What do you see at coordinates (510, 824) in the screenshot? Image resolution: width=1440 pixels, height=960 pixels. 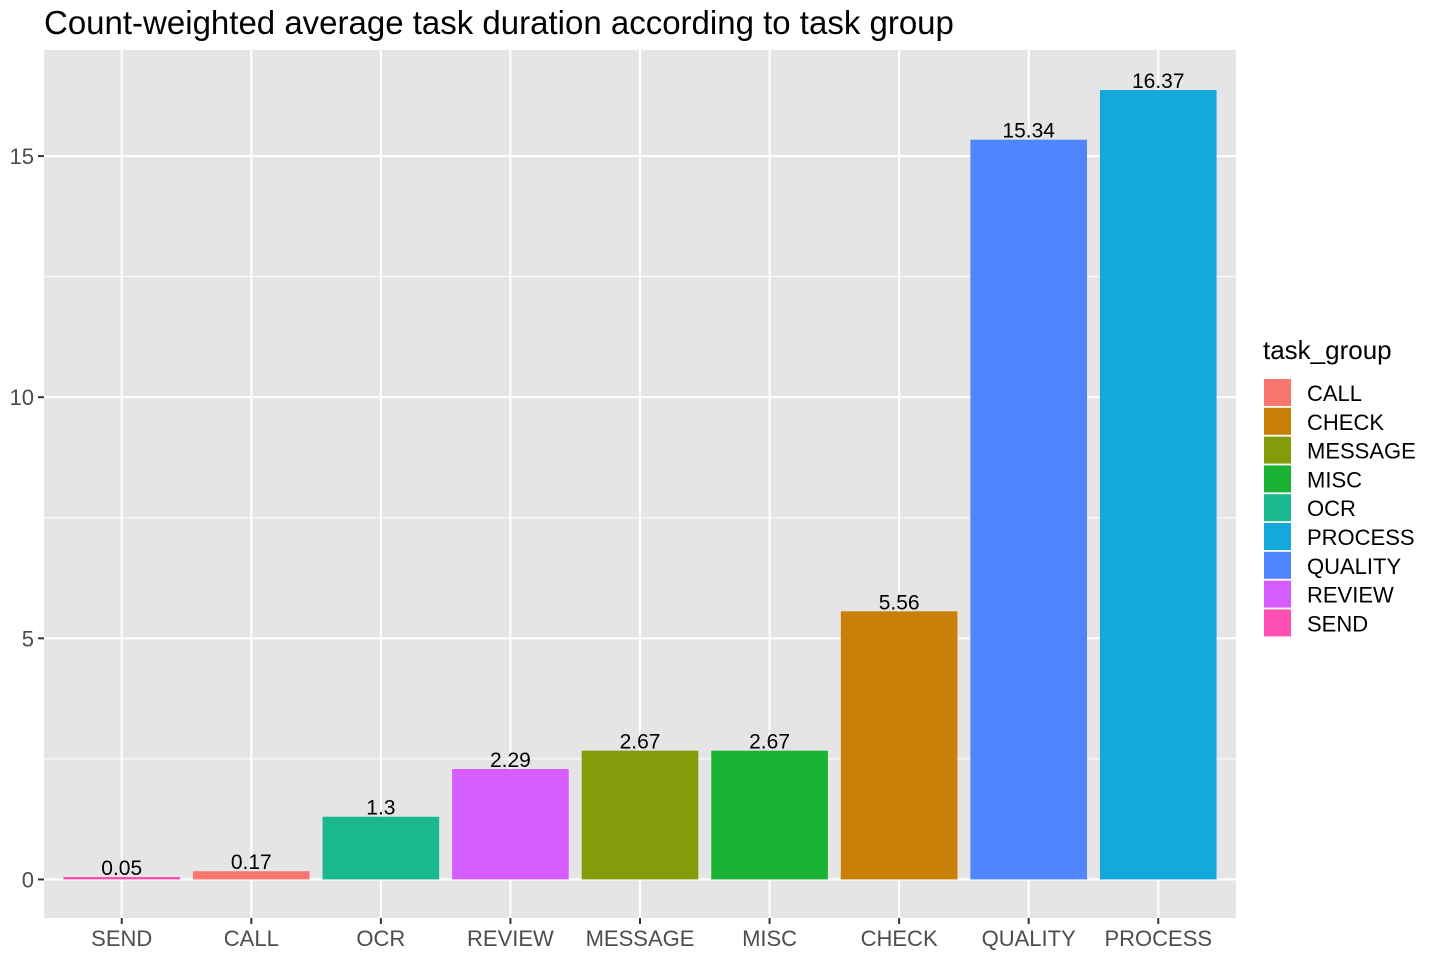 I see `bar-review` at bounding box center [510, 824].